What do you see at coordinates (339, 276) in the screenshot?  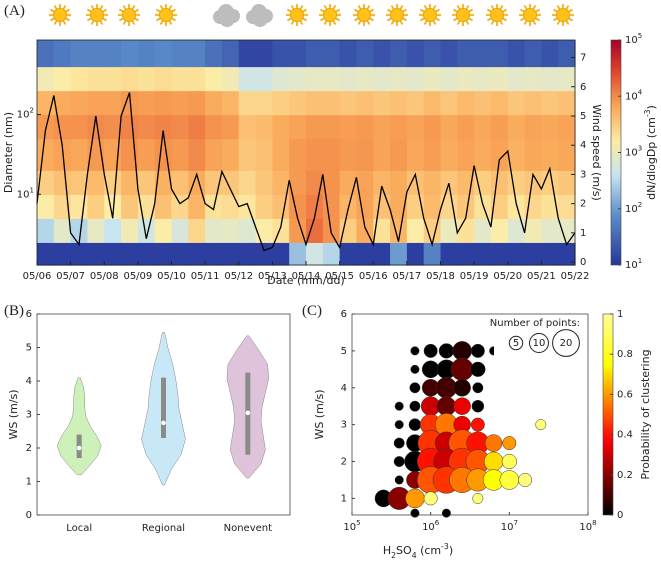 I see `x-tick-label: 05/15` at bounding box center [339, 276].